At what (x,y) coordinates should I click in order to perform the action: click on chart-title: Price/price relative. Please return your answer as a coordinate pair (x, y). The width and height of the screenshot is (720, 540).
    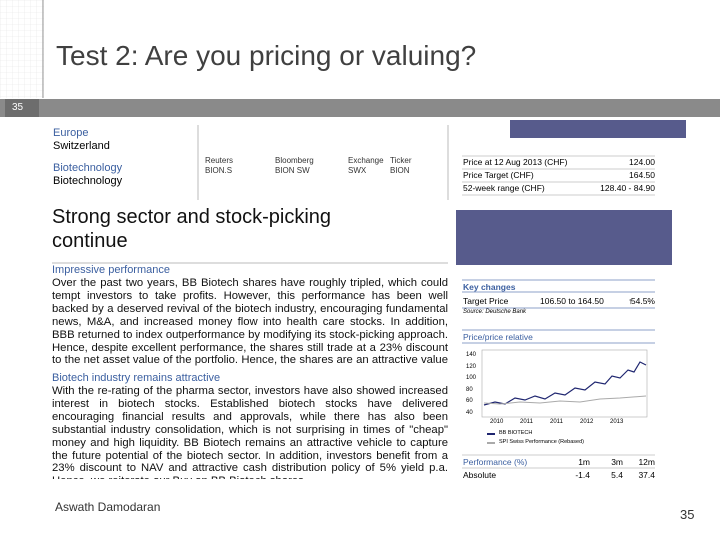
    Looking at the image, I should click on (498, 337).